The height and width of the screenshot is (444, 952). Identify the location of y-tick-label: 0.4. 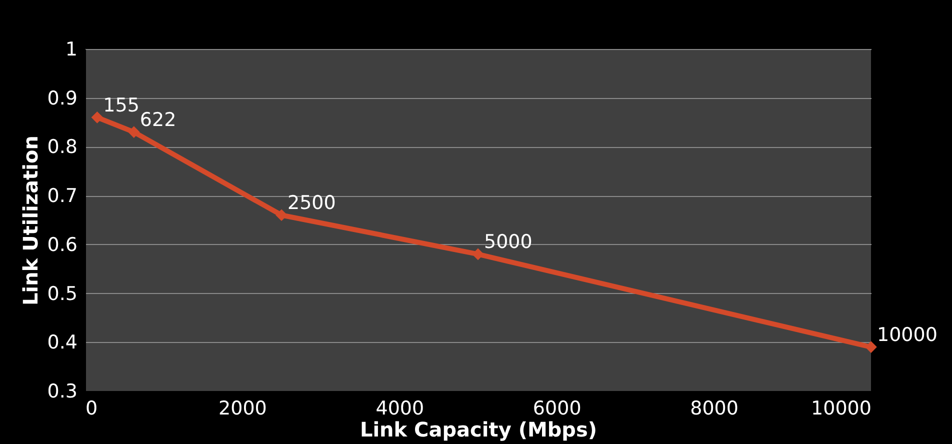
(62, 343).